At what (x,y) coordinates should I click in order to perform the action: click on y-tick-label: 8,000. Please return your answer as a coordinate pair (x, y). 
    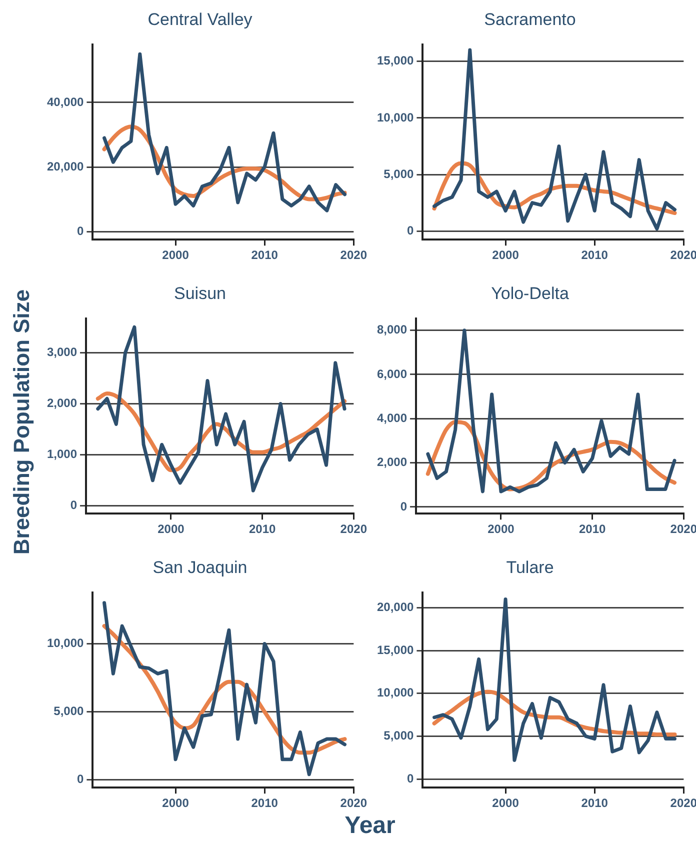
    Looking at the image, I should click on (392, 329).